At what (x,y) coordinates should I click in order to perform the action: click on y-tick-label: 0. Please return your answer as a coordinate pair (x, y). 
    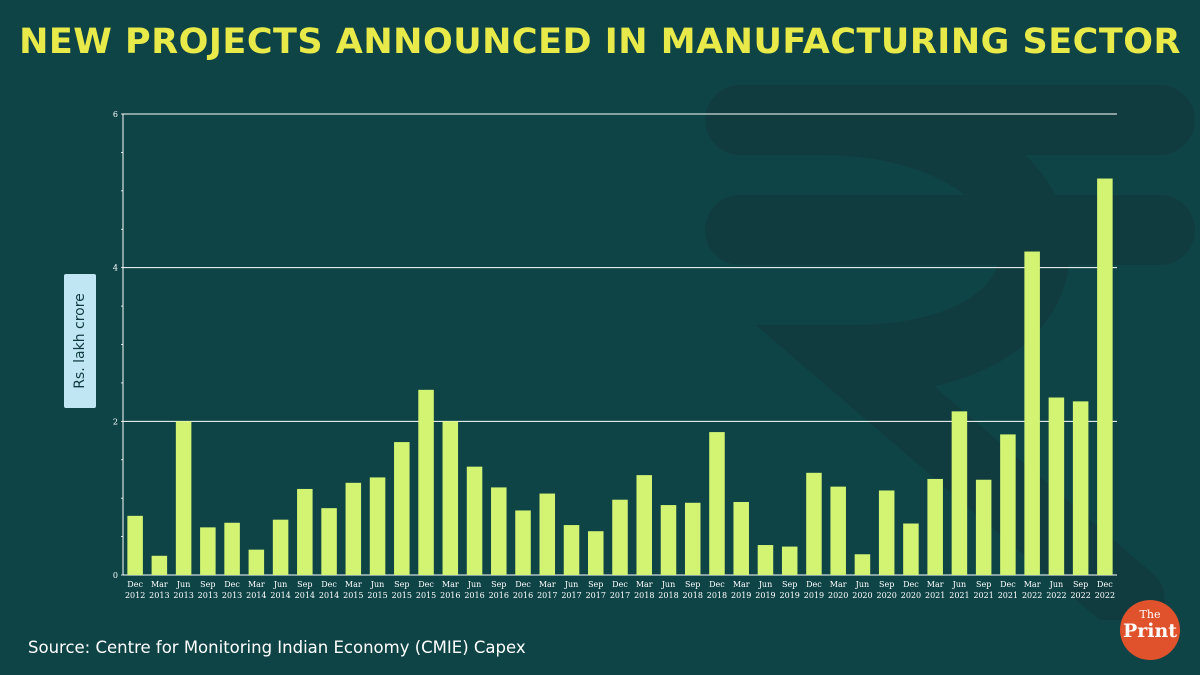
    Looking at the image, I should click on (115, 575).